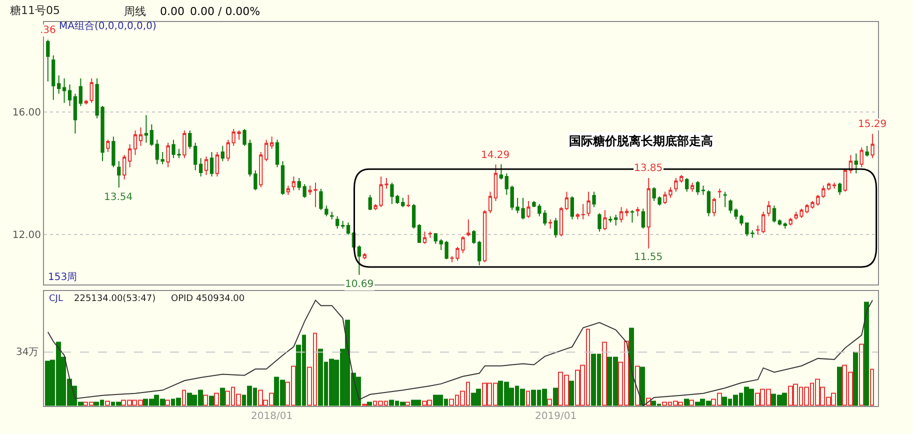  What do you see at coordinates (26, 236) in the screenshot?
I see `y-tick-label: 12.00` at bounding box center [26, 236].